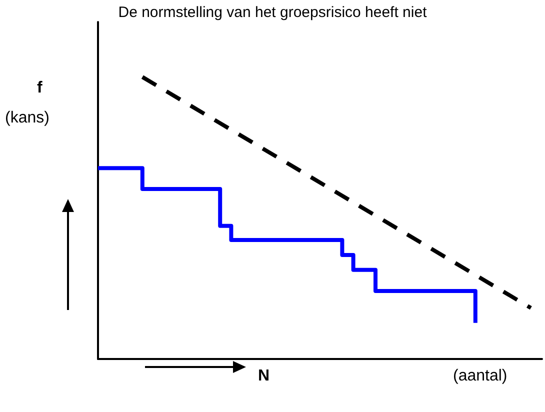 The image size is (545, 412). Describe the element at coordinates (273, 12) in the screenshot. I see `chart-title: De normstelling van het groepsrisico heeft niet` at that location.